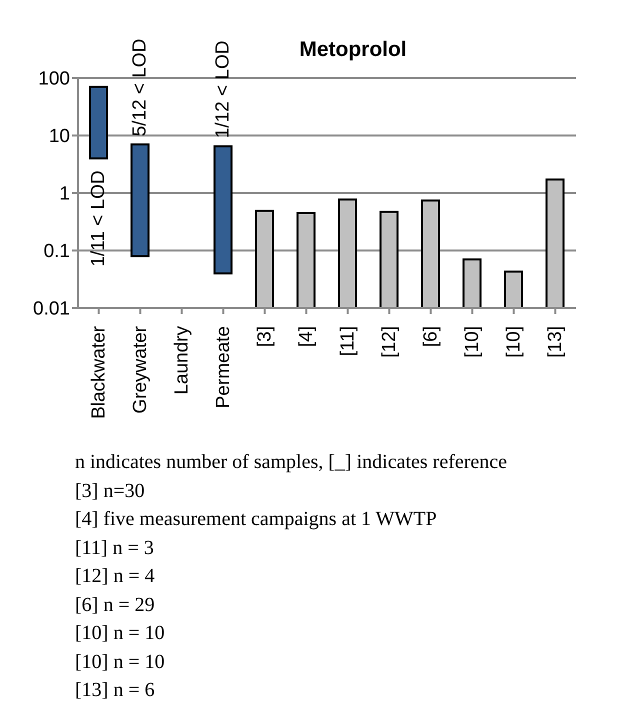  What do you see at coordinates (181, 360) in the screenshot?
I see `x-tick-label: Laundry` at bounding box center [181, 360].